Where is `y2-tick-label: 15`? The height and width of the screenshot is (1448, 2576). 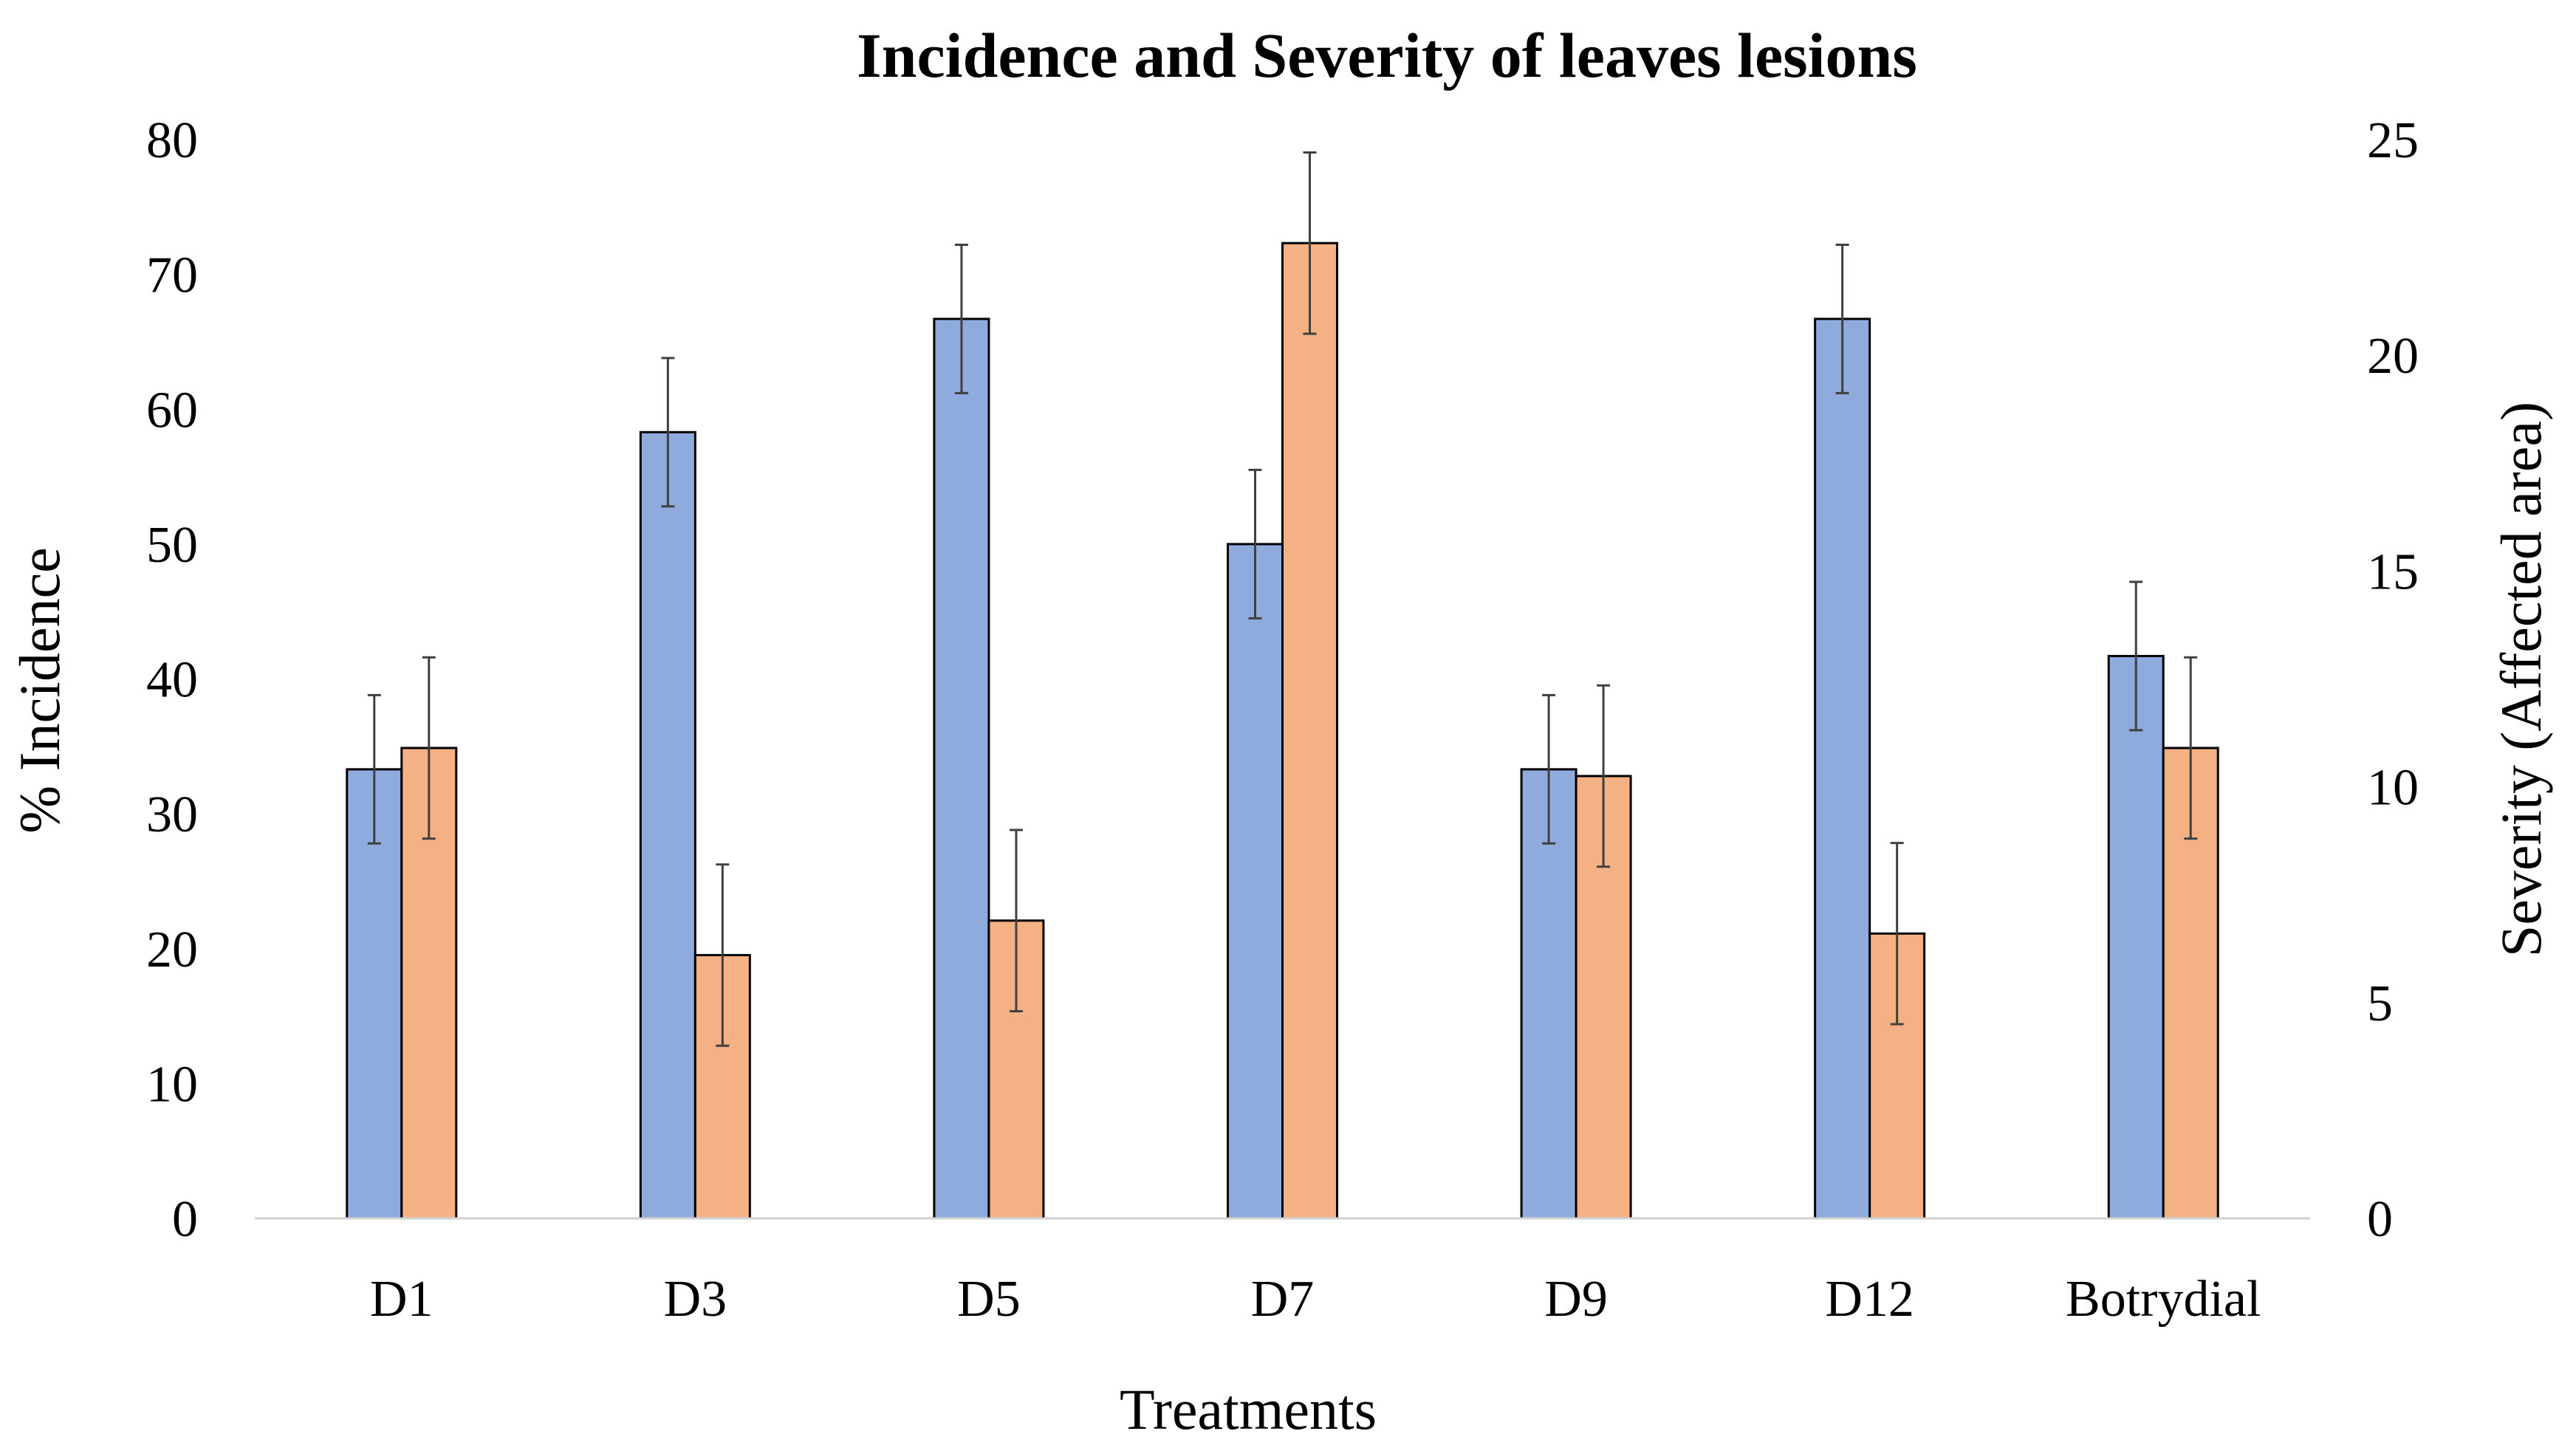 y2-tick-label: 15 is located at coordinates (2393, 571).